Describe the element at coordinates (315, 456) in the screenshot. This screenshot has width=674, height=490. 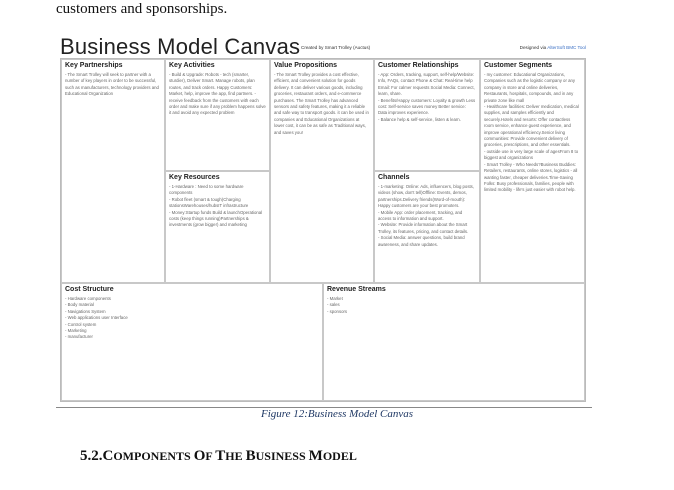
I see `heading-initial: M` at that location.